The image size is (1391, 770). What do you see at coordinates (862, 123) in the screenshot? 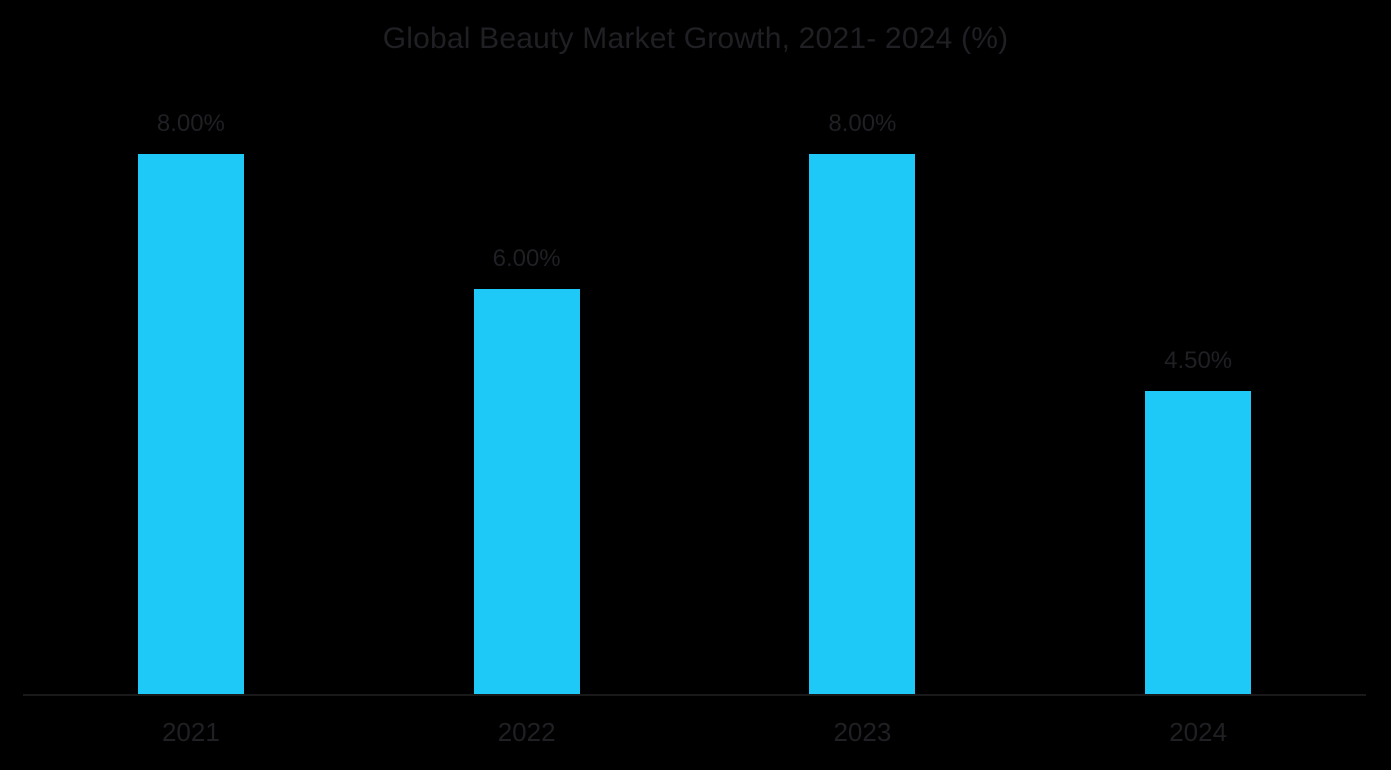
I see `bar-value-label-2023: 8.00%` at bounding box center [862, 123].